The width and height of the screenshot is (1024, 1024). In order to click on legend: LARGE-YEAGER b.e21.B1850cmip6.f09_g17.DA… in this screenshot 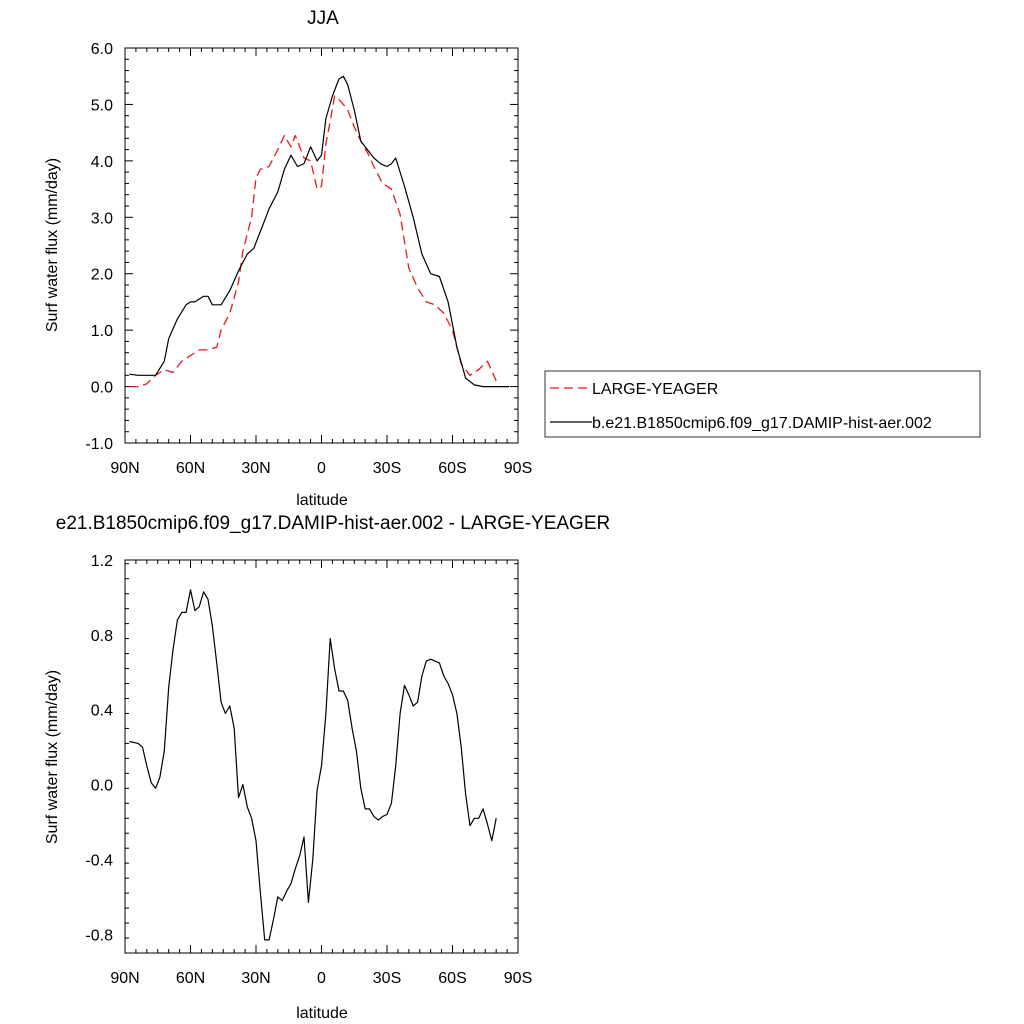, I will do `click(762, 404)`.